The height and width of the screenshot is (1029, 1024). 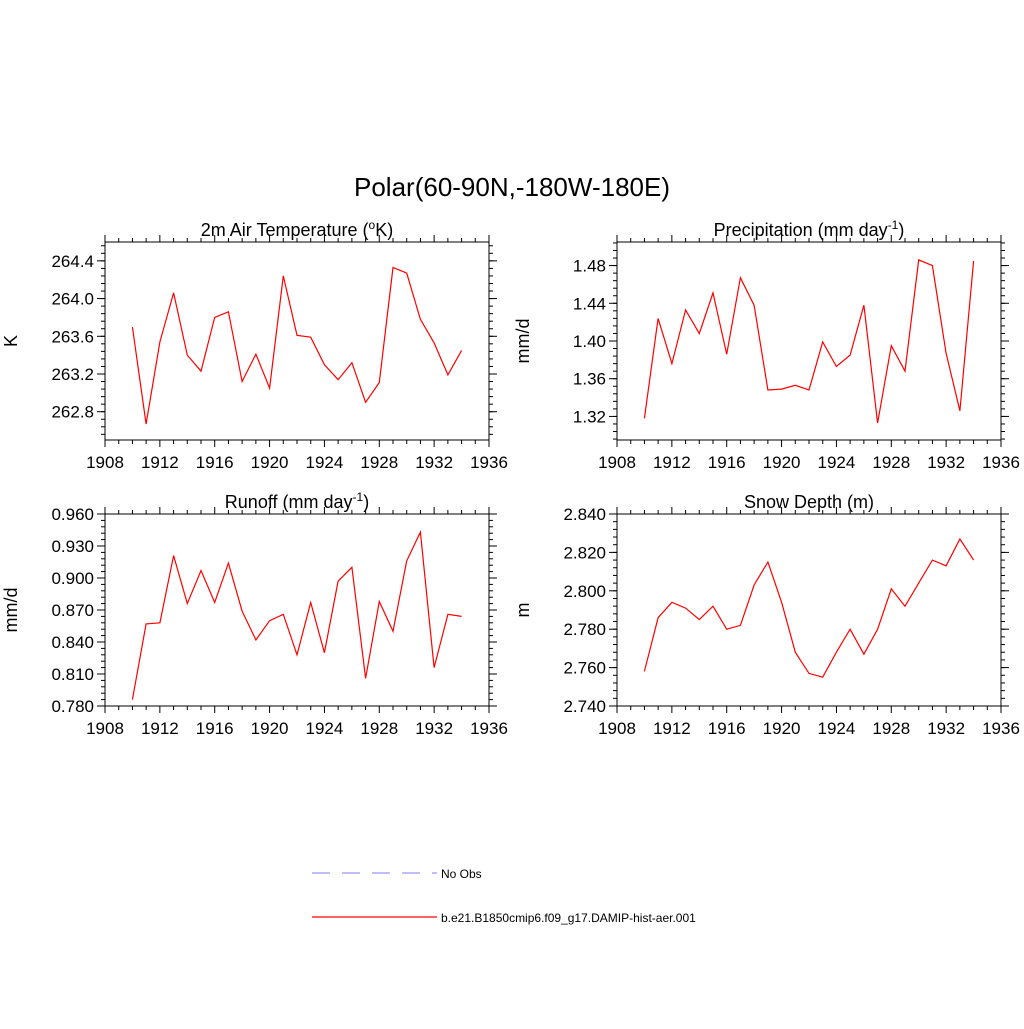 What do you see at coordinates (11, 341) in the screenshot?
I see `y-axis-label: K` at bounding box center [11, 341].